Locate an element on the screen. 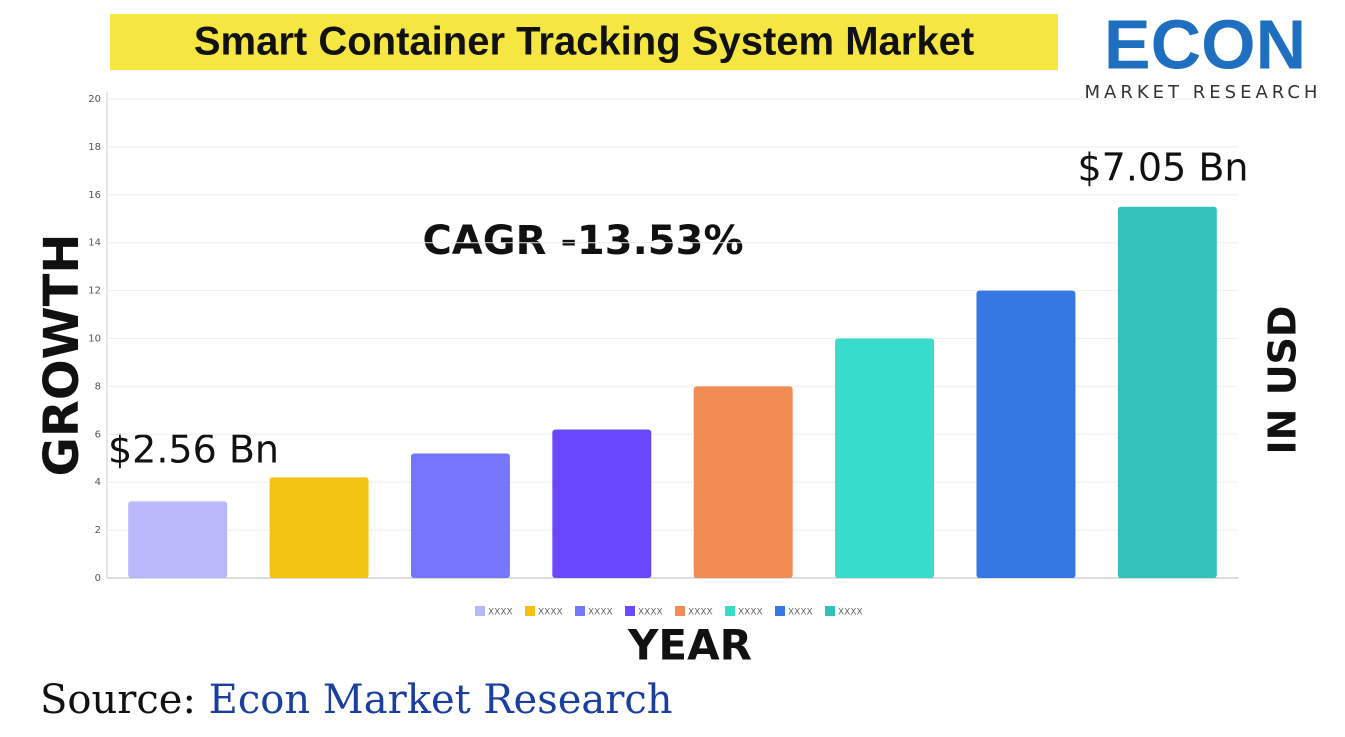  chart-title: Smart Container Tracking System Market is located at coordinates (584, 42).